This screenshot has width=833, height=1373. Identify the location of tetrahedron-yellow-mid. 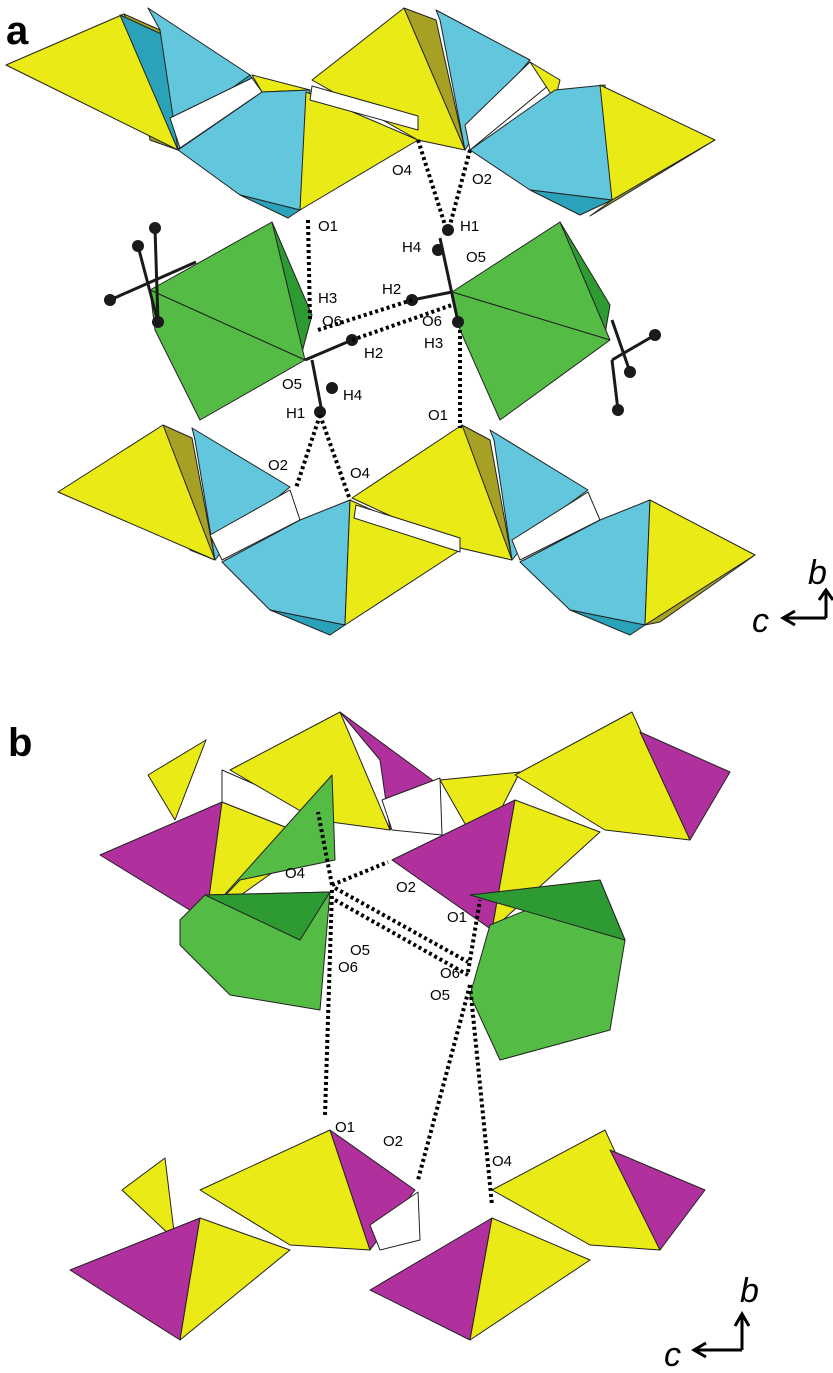
(530, 1279).